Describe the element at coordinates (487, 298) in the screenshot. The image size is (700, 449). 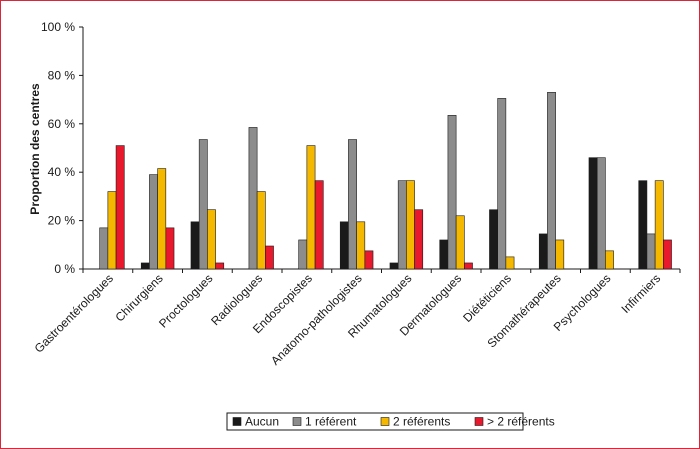
I see `category-label: Diététiciens` at that location.